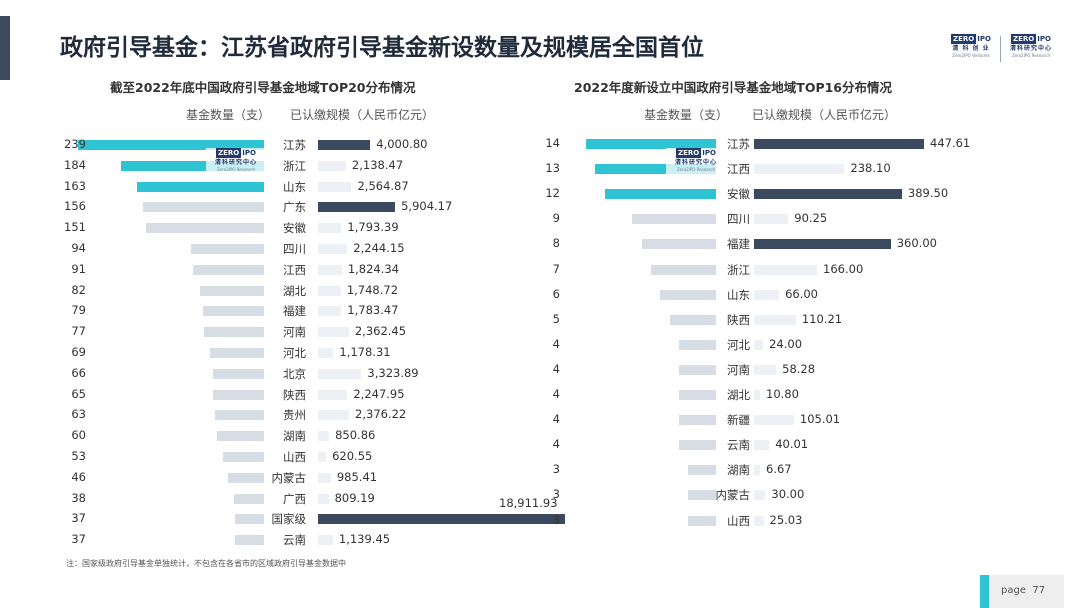 This screenshot has width=1080, height=608. Describe the element at coordinates (380, 331) in the screenshot. I see `scale-label: 2,362.45` at that location.